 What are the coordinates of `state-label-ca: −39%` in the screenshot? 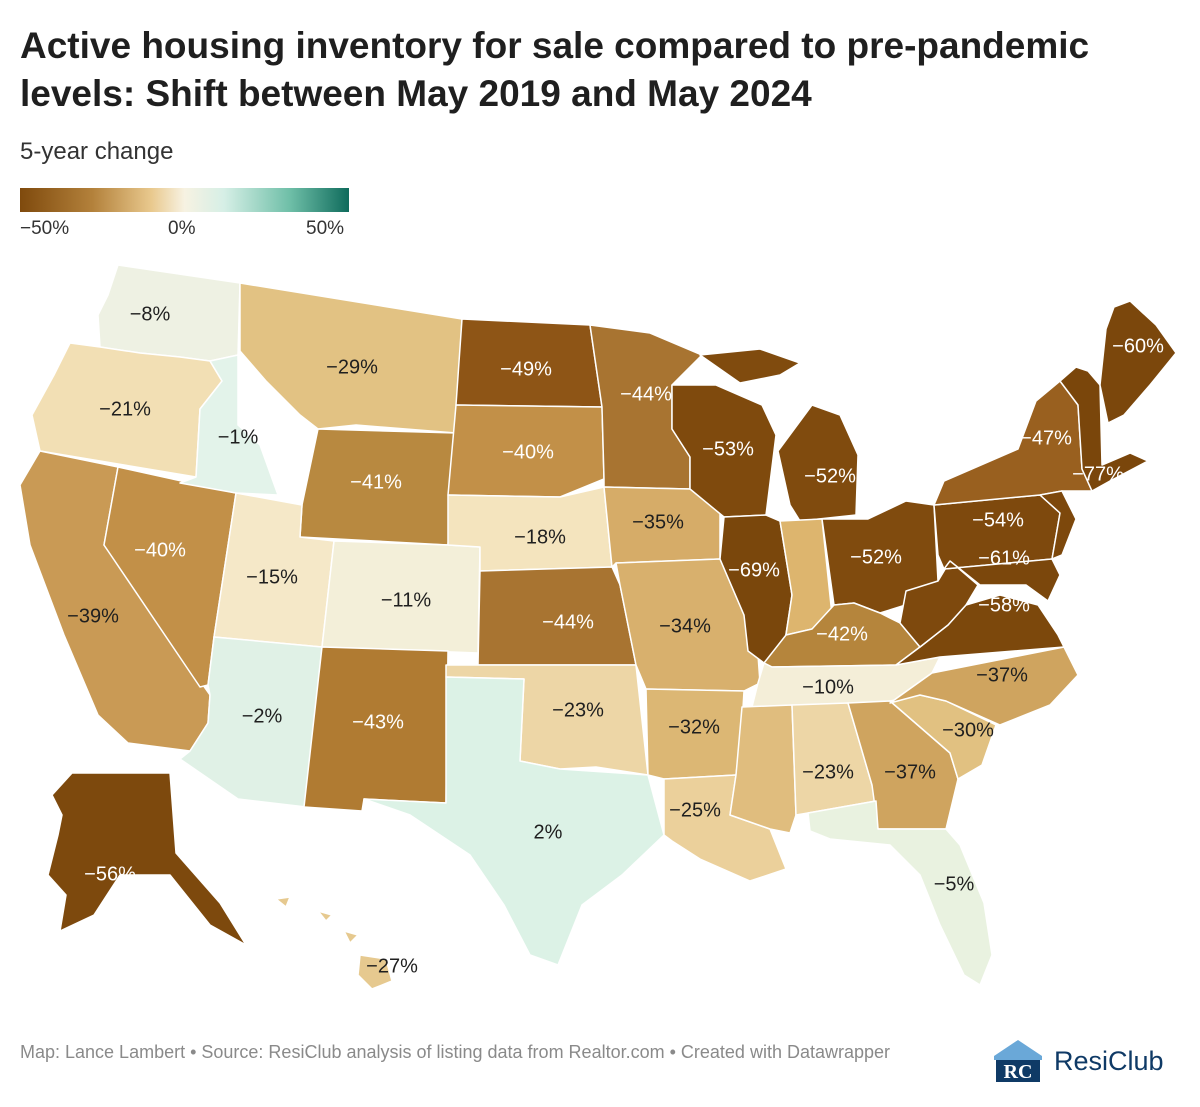 It's located at (93, 616).